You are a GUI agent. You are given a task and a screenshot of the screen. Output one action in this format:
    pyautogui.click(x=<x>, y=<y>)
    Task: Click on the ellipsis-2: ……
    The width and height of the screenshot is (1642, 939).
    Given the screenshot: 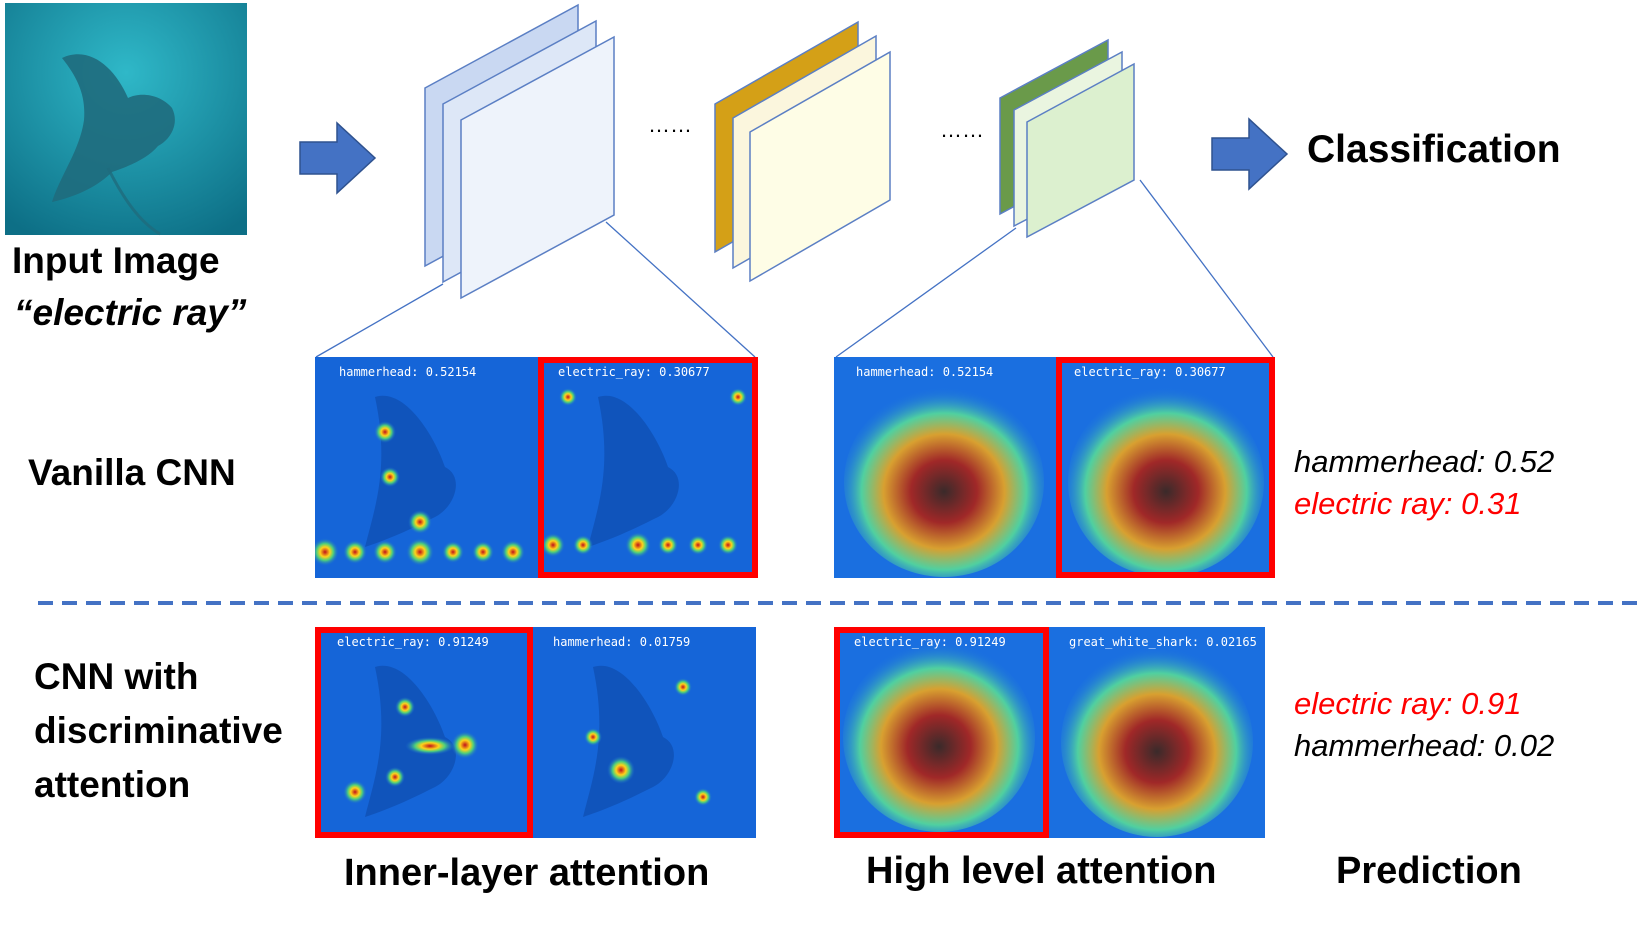 What is the action you would take?
    pyautogui.click(x=962, y=129)
    